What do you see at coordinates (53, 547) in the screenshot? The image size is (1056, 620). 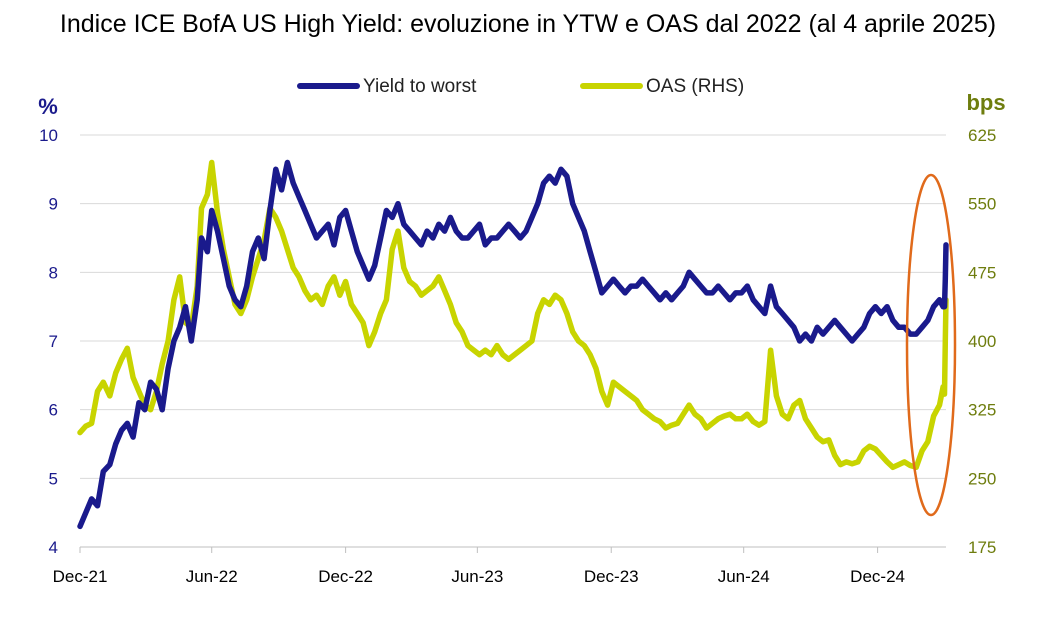 I see `left-axis-tick-label: 4` at bounding box center [53, 547].